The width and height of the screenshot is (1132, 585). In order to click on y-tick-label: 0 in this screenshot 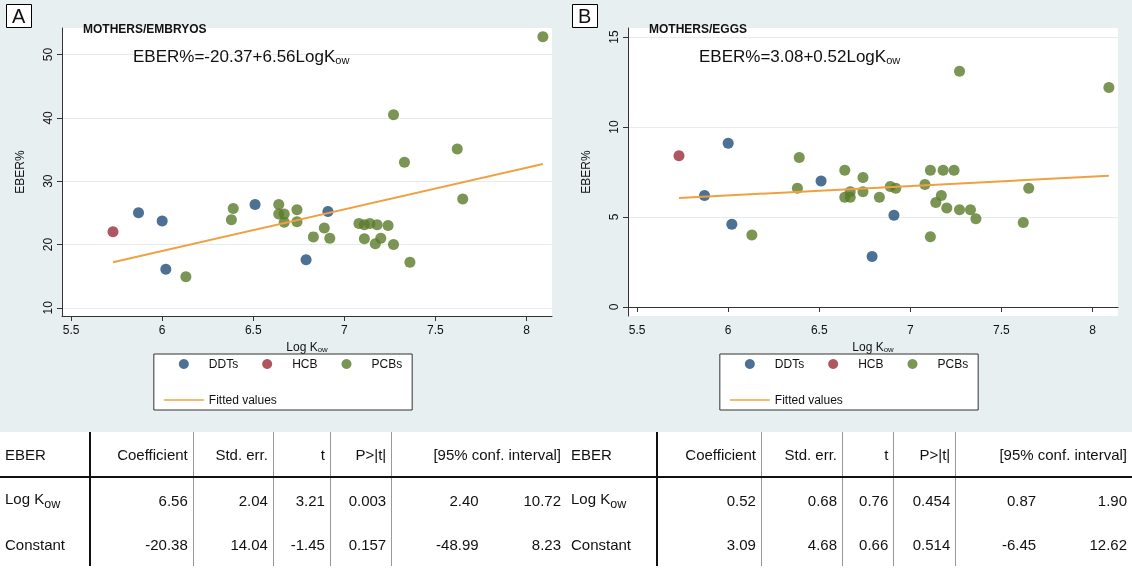, I will do `click(614, 307)`.